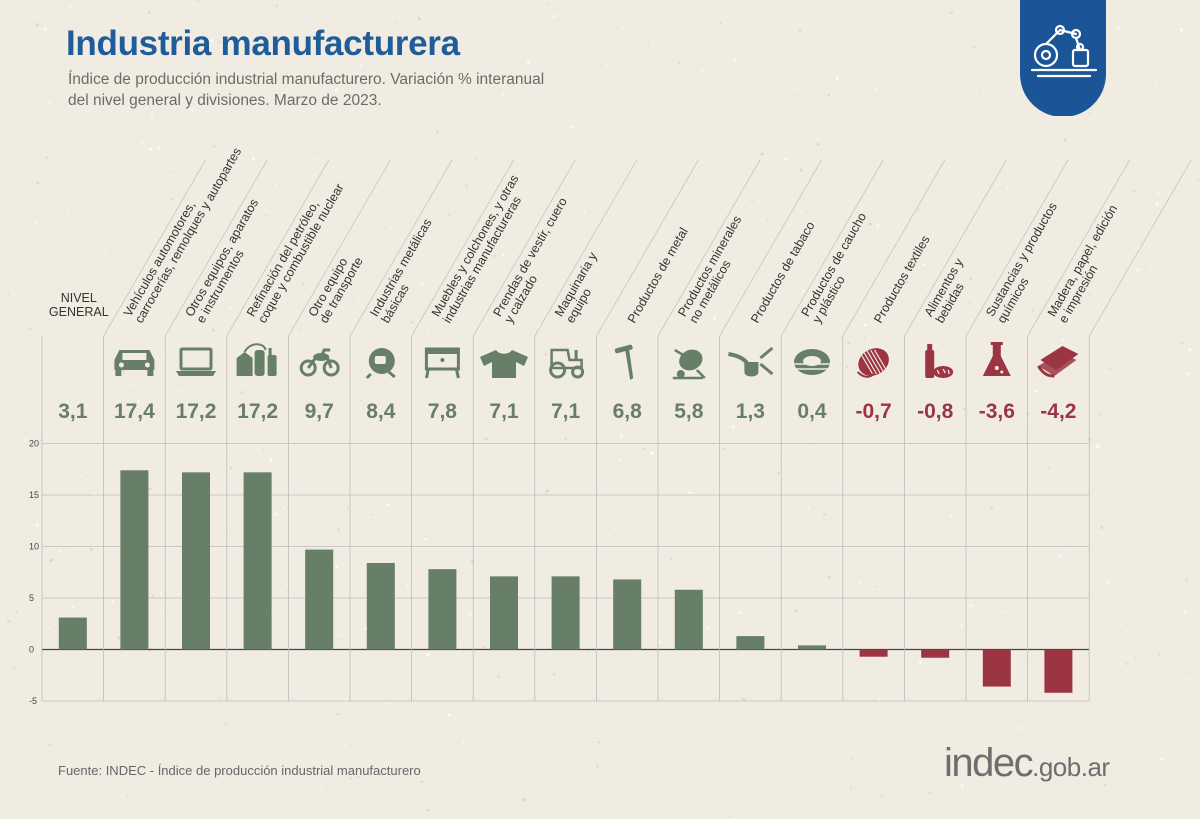 This screenshot has height=819, width=1200. What do you see at coordinates (263, 43) in the screenshot?
I see `page-title: Industria manufacturera` at bounding box center [263, 43].